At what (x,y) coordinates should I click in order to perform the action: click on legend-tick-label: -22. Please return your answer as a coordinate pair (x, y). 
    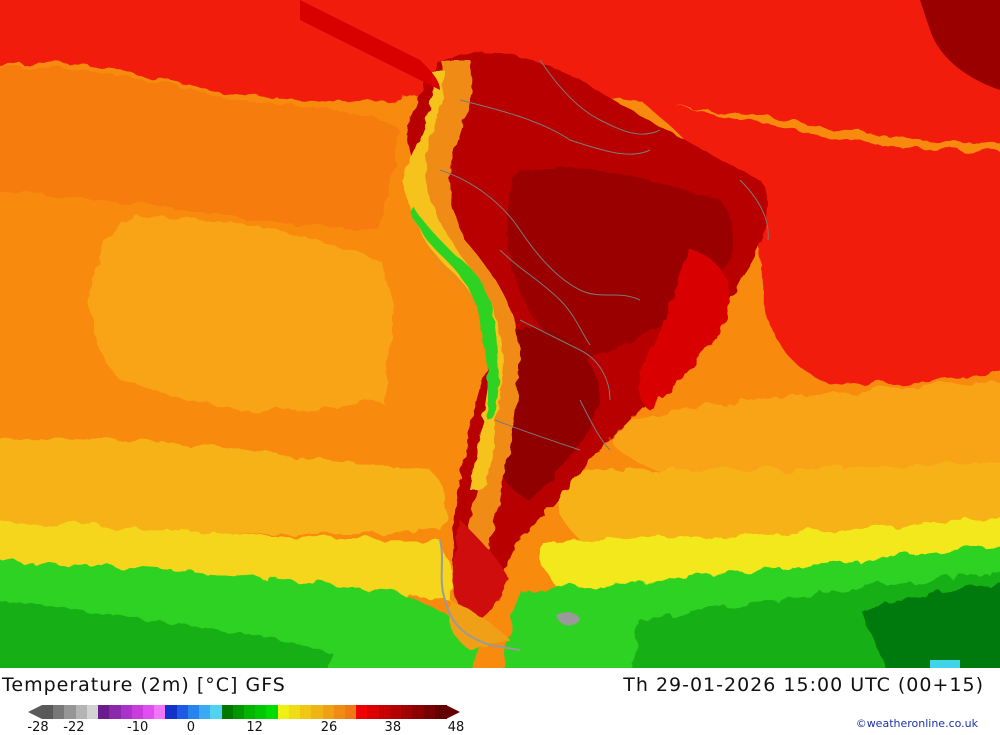
    Looking at the image, I should click on (74, 727).